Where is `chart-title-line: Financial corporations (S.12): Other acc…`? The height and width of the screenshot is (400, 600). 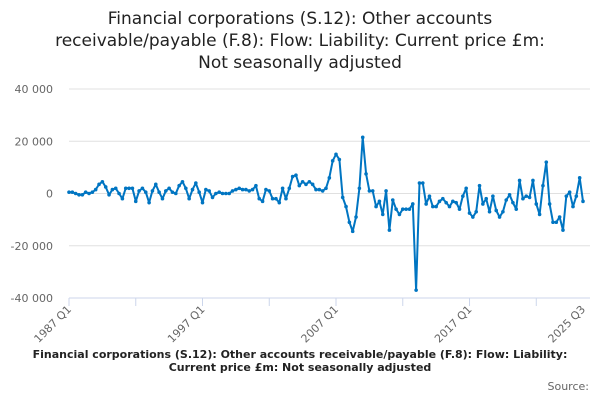
chart-title-line: Financial corporations (S.12): Other acc… is located at coordinates (300, 19).